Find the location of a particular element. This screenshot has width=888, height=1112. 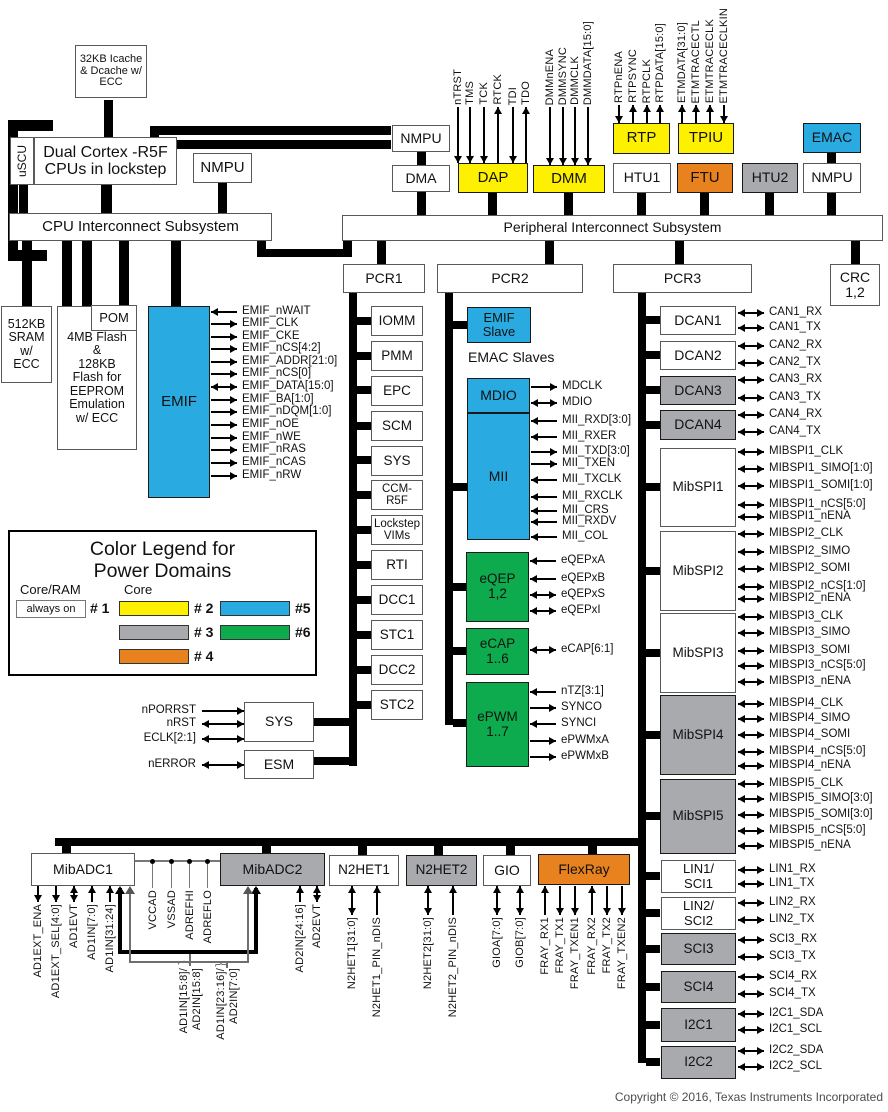

block-sci4-label: SCI4 is located at coordinates (698, 986).